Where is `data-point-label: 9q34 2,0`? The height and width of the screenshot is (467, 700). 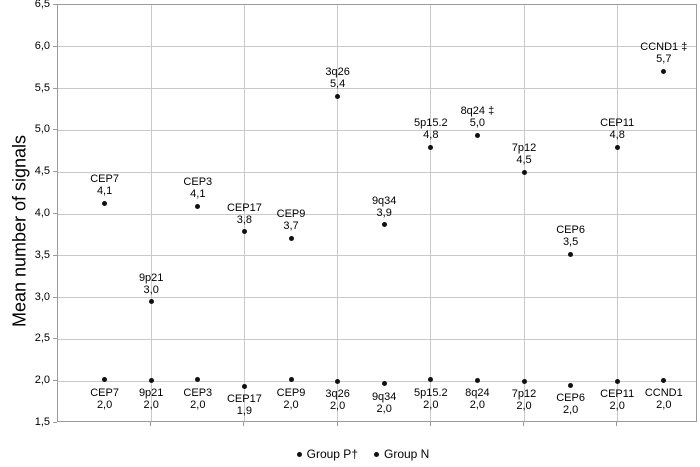
data-point-label: 9q34 2,0 is located at coordinates (384, 403).